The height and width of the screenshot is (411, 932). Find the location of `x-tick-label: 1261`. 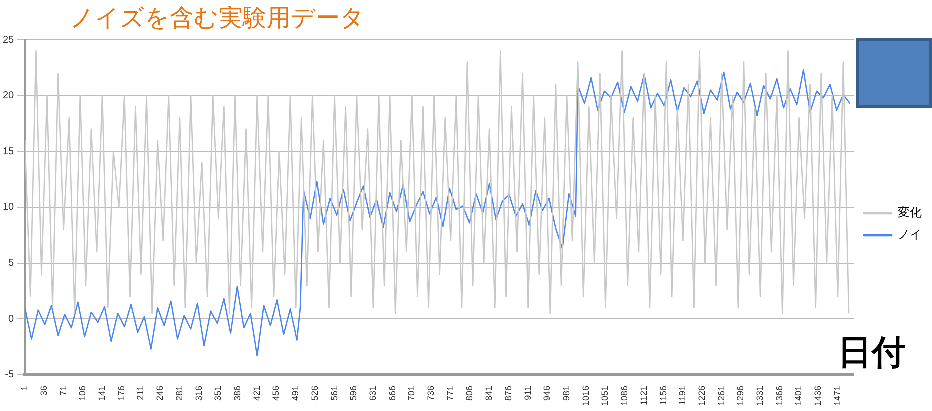

x-tick-label: 1261 is located at coordinates (721, 396).